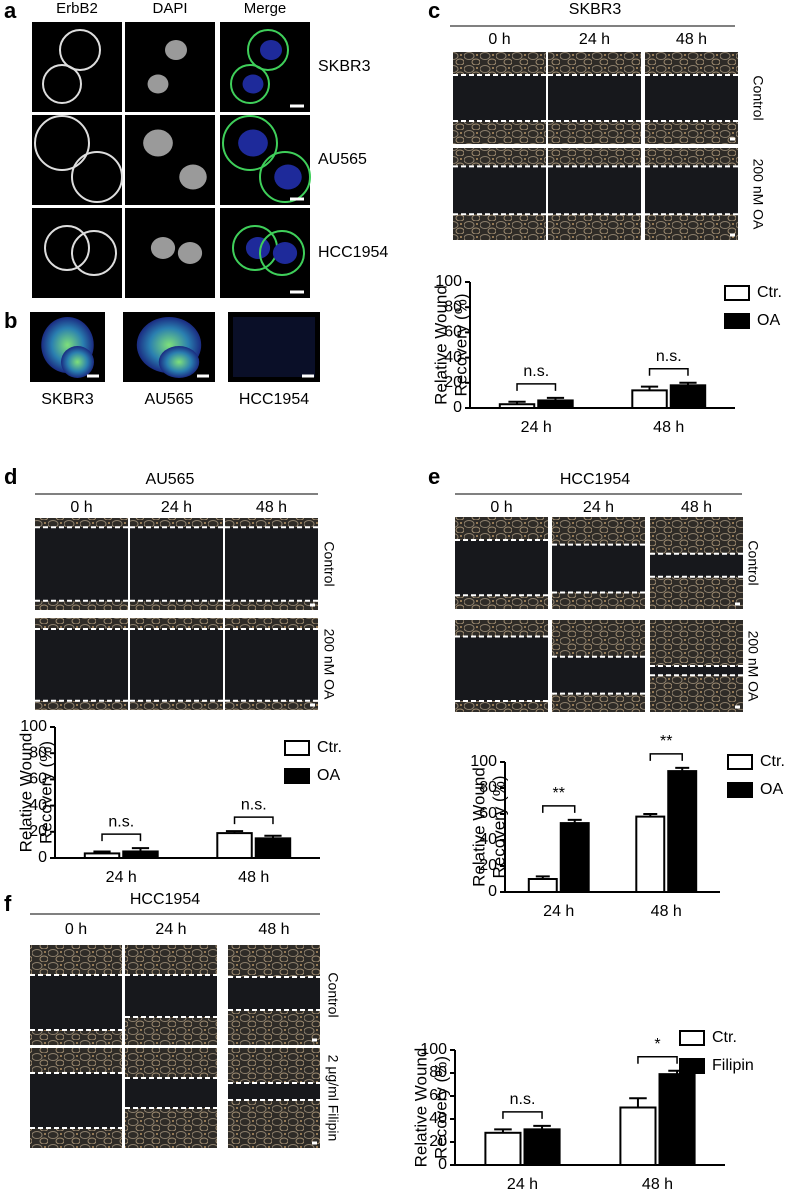 This screenshot has height=1194, width=785. Describe the element at coordinates (77, 8) in the screenshot. I see `column-label: ErbB2` at that location.